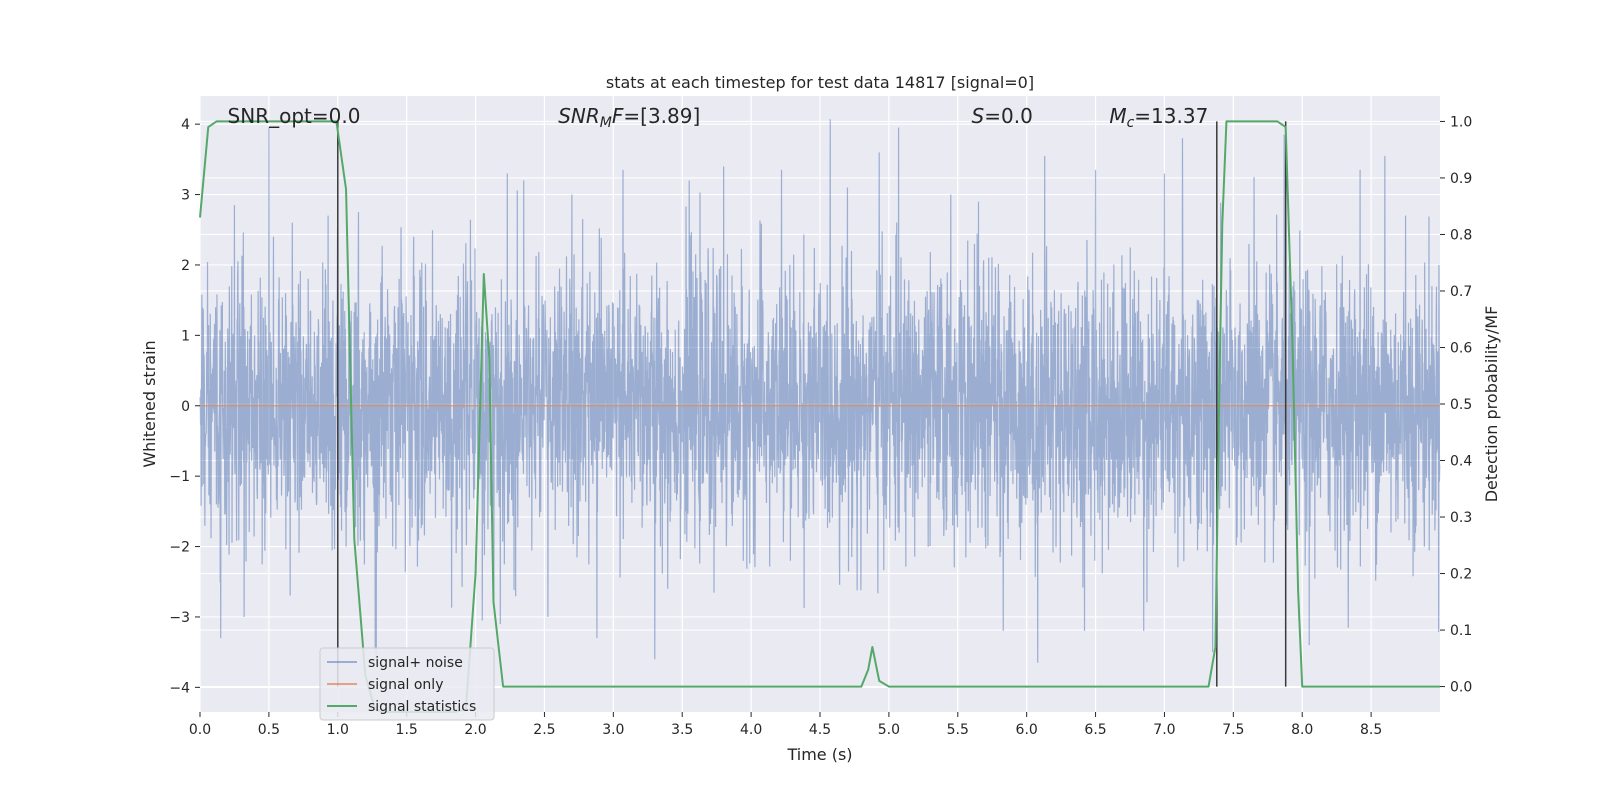 Image resolution: width=1600 pixels, height=800 pixels. What do you see at coordinates (179, 688) in the screenshot?
I see `y-tick-label: −4` at bounding box center [179, 688].